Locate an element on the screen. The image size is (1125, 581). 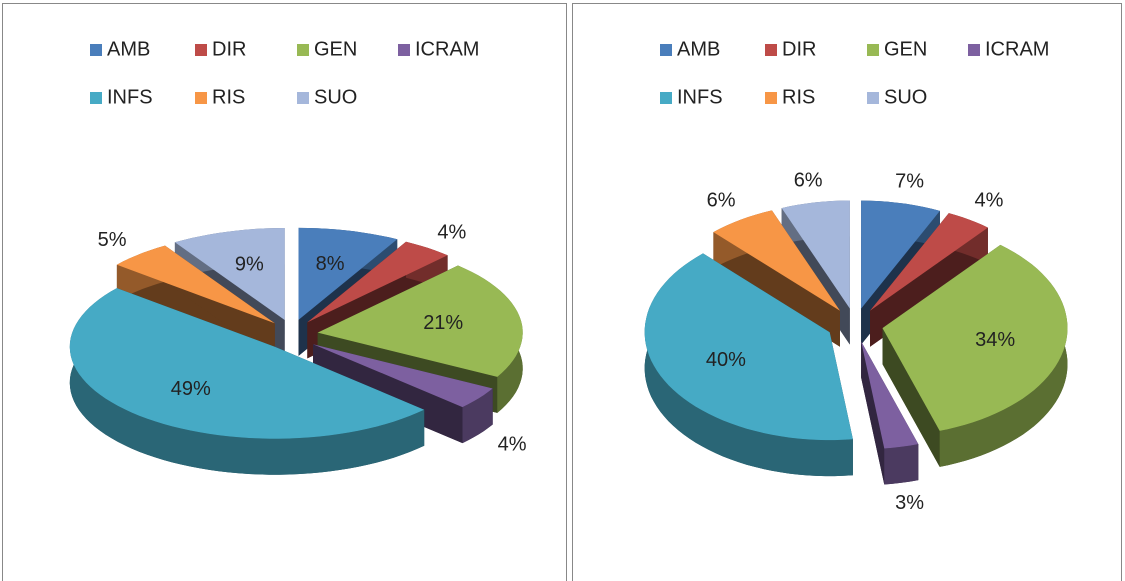
data-label: 40% is located at coordinates (726, 360).